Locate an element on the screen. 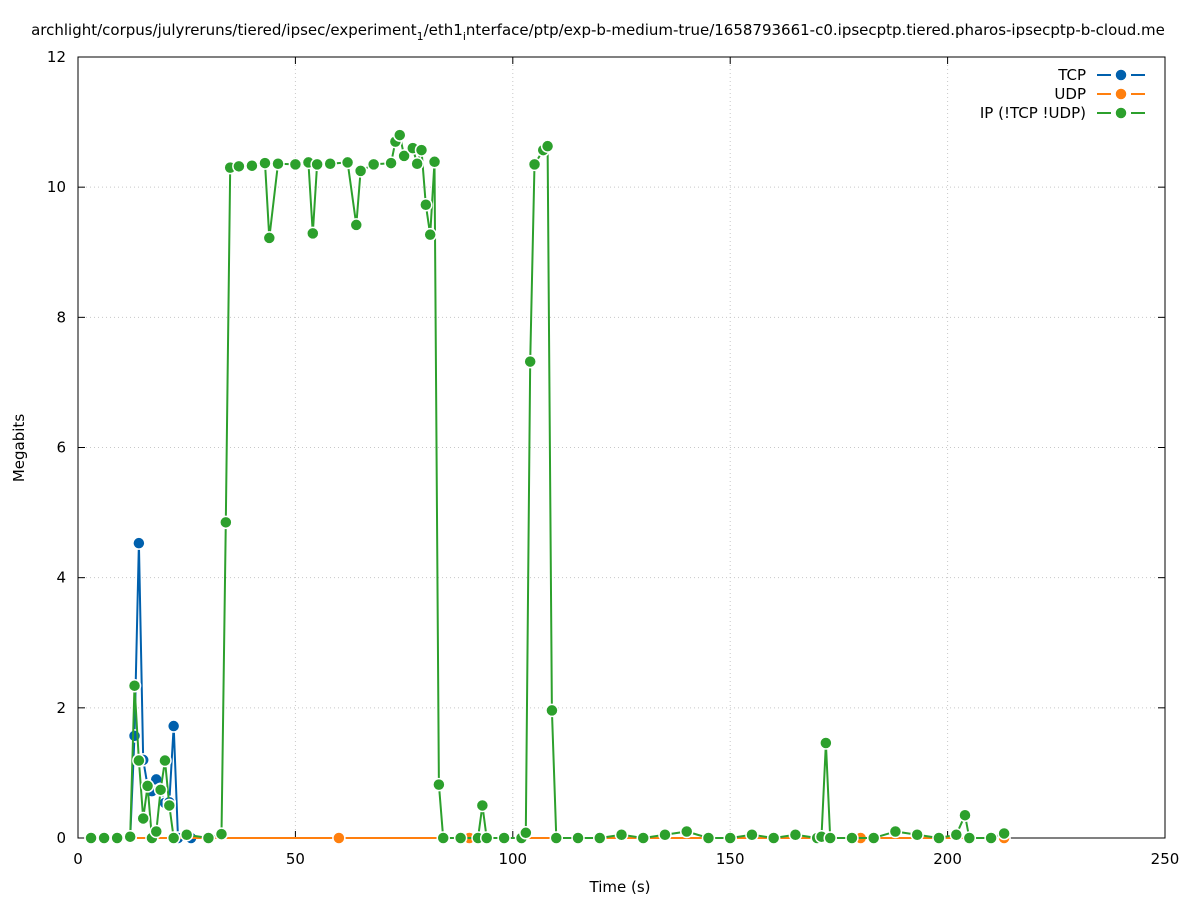 This screenshot has height=900, width=1197. x-tick-label: 150 is located at coordinates (730, 859).